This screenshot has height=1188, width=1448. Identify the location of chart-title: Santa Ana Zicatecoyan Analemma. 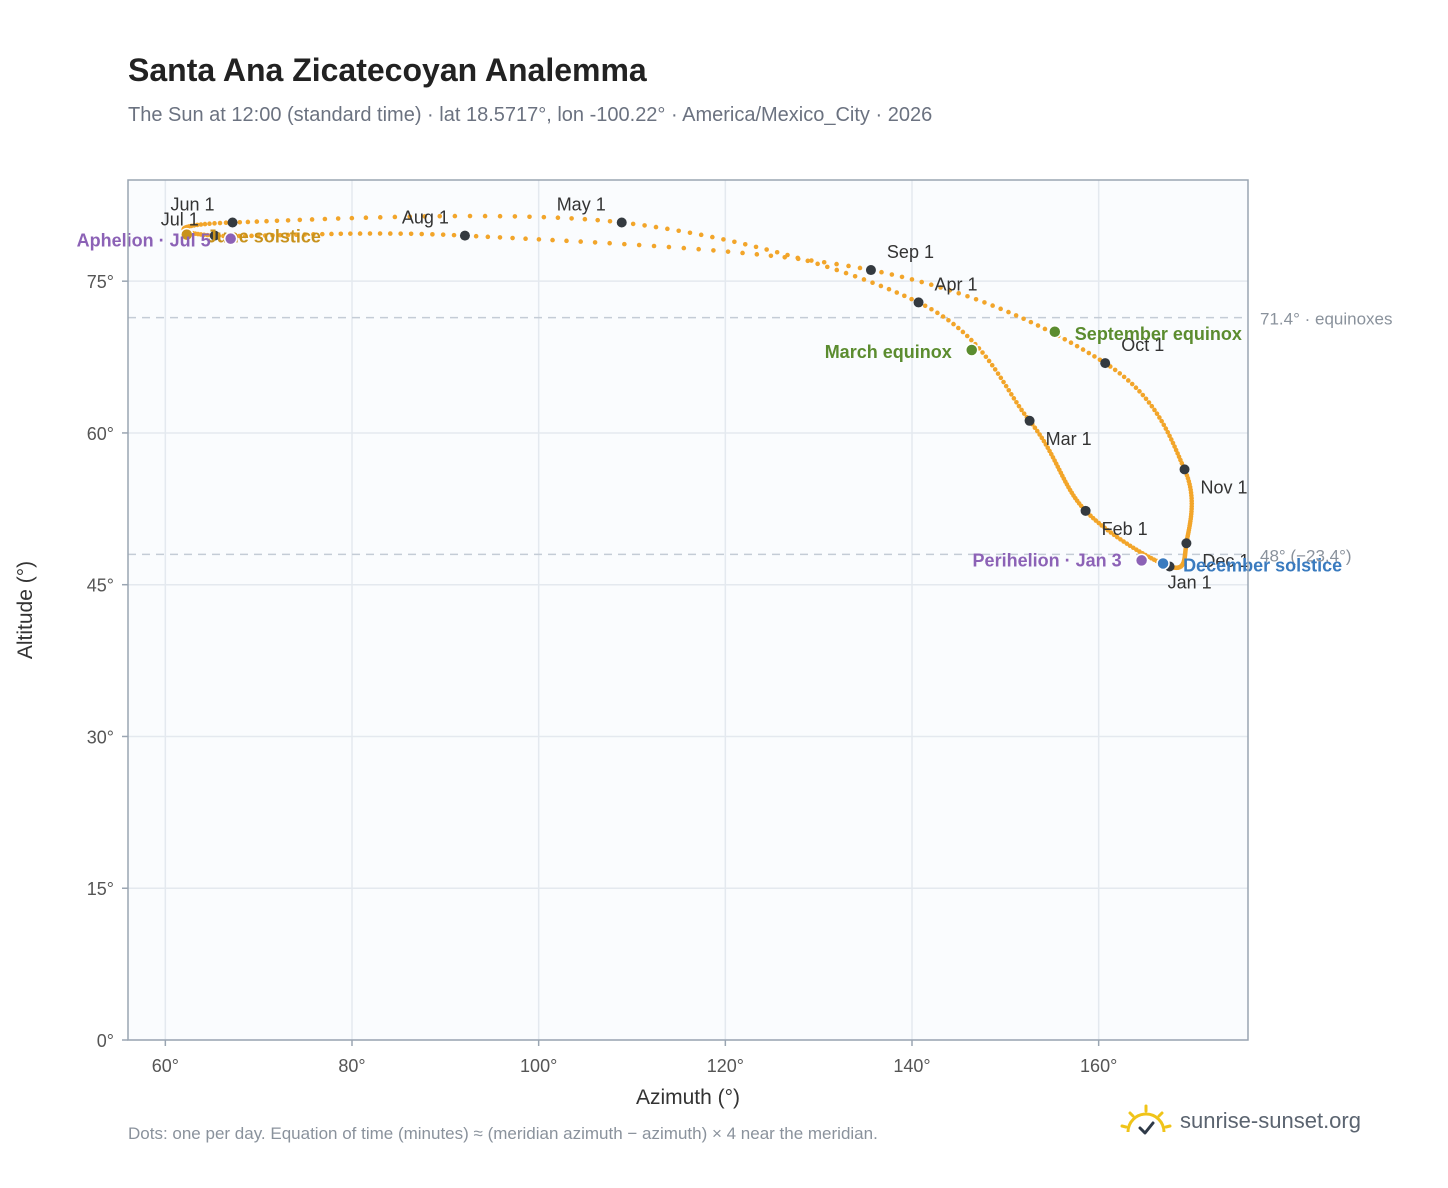
(387, 70).